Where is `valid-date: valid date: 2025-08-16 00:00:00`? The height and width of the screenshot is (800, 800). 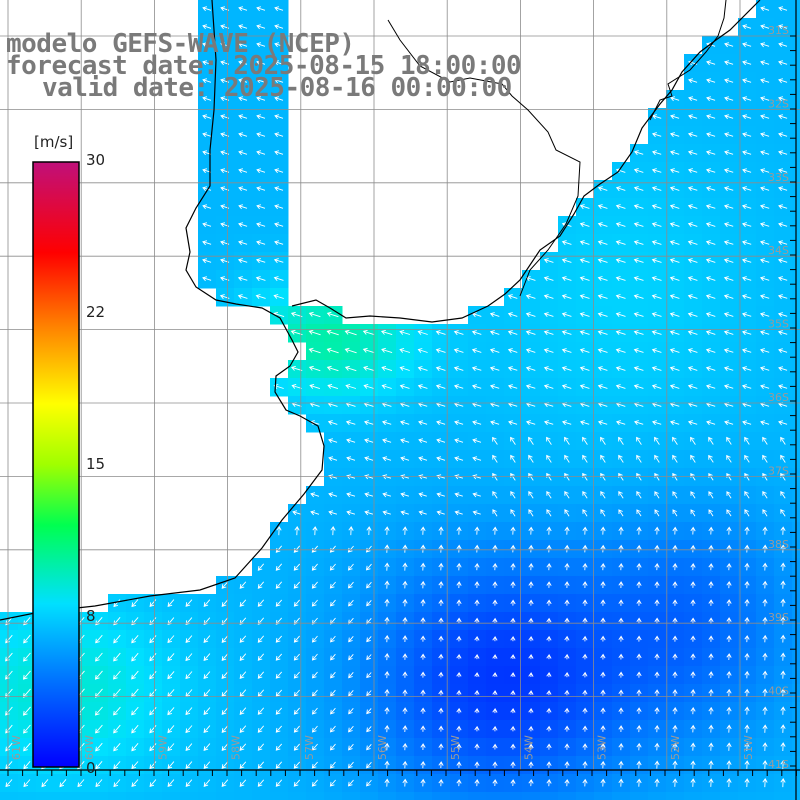
valid-date: valid date: 2025-08-16 00:00:00 is located at coordinates (277, 88).